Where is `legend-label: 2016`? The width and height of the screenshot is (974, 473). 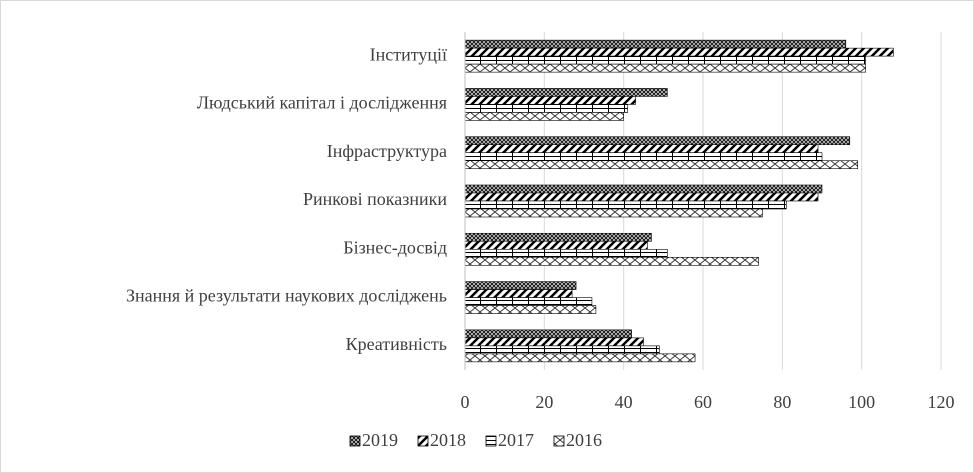
legend-label: 2016 is located at coordinates (584, 440).